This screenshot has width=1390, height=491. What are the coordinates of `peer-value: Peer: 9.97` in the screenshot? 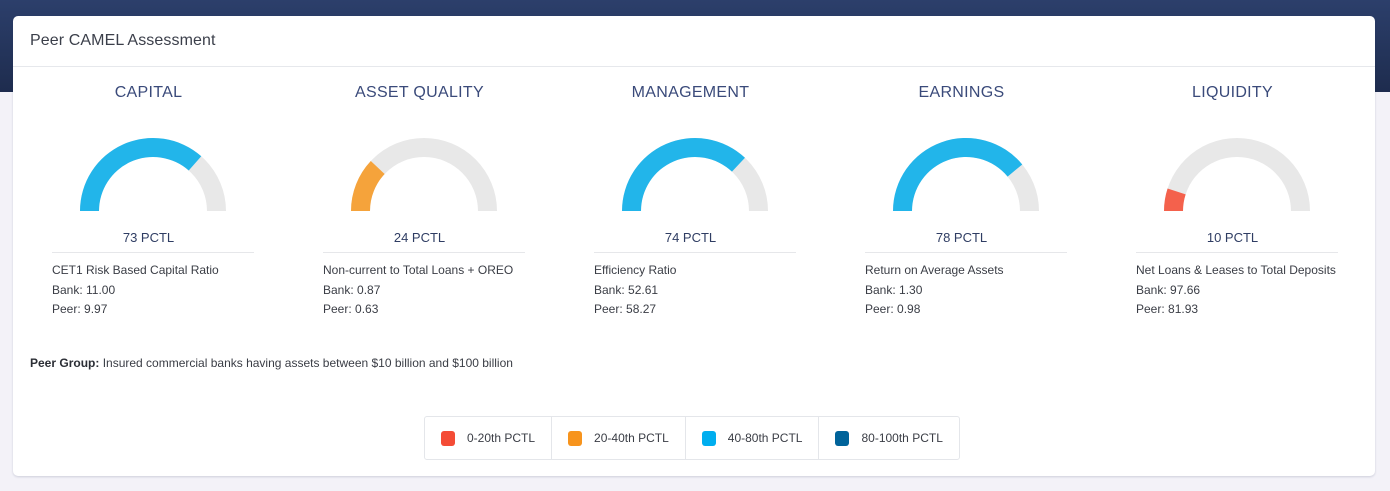 It's located at (80, 309).